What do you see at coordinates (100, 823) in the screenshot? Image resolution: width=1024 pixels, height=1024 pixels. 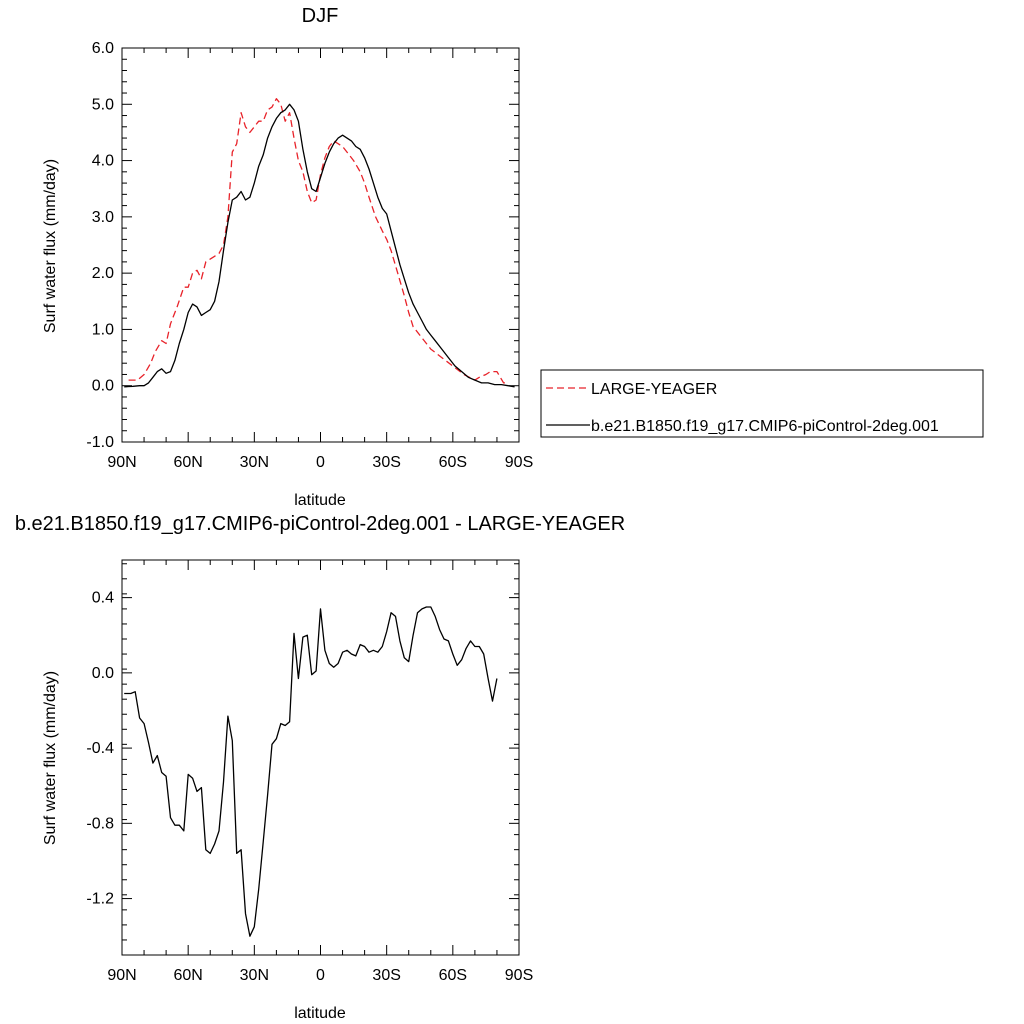 I see `y-tick-label: -0.8` at bounding box center [100, 823].